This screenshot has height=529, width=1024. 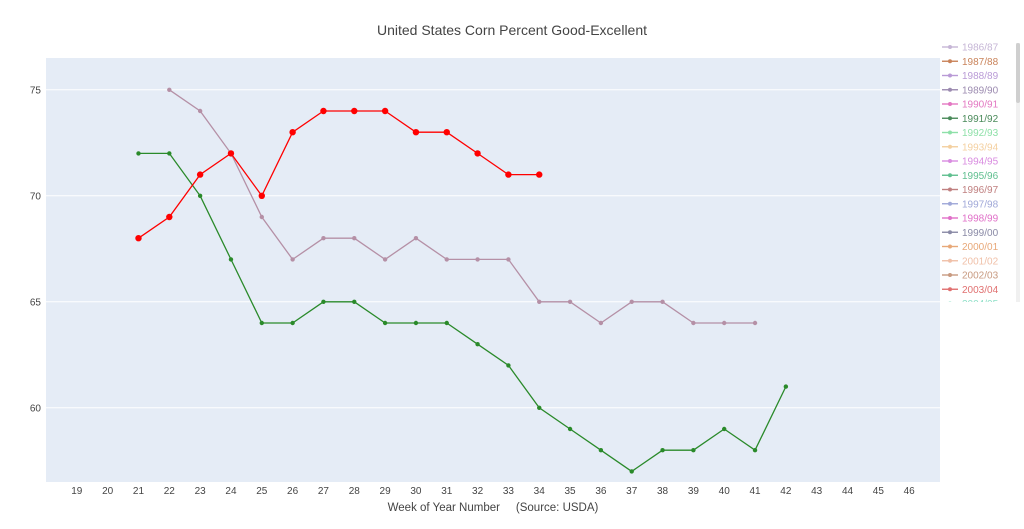 What do you see at coordinates (970, 204) in the screenshot?
I see `legend-item: 1997/98` at bounding box center [970, 204].